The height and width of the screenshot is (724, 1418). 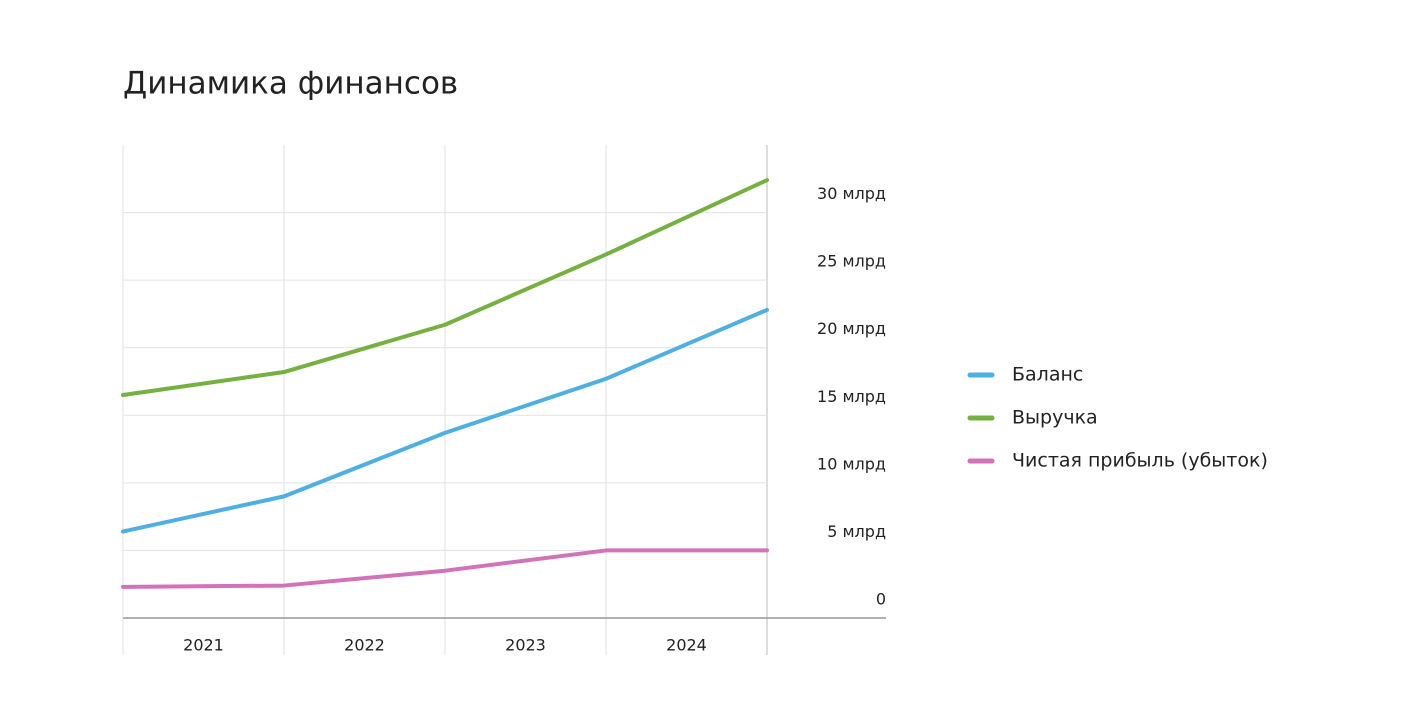 I want to click on y-tick-label: 0, so click(x=881, y=599).